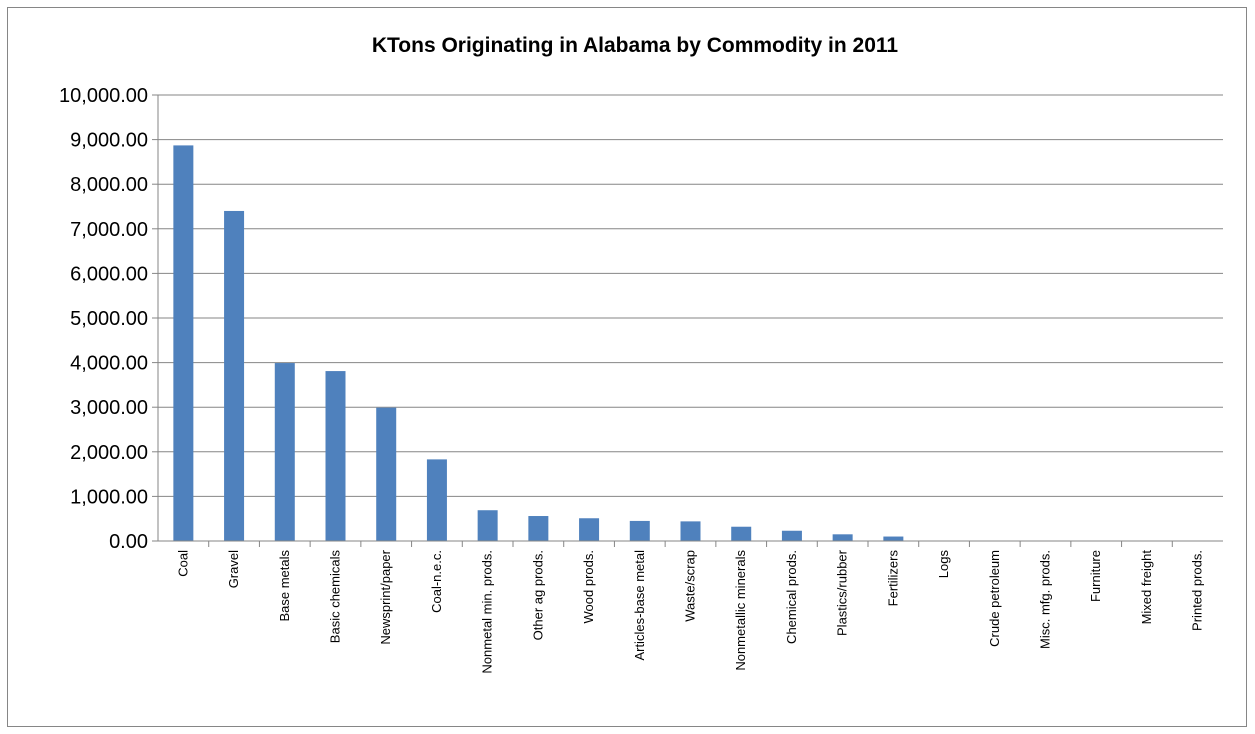 This screenshot has height=734, width=1255. What do you see at coordinates (588, 586) in the screenshot?
I see `x-tick-label: Wood prods.` at bounding box center [588, 586].